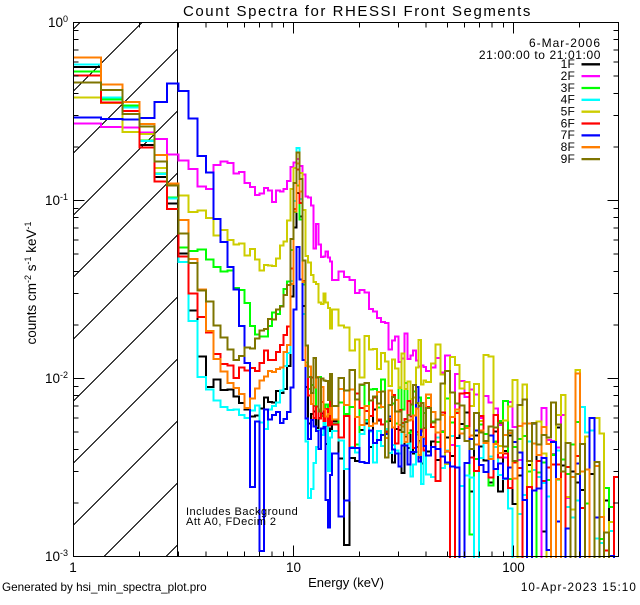 The height and width of the screenshot is (605, 640). What do you see at coordinates (568, 76) in the screenshot?
I see `svg-text: 2F` at bounding box center [568, 76].